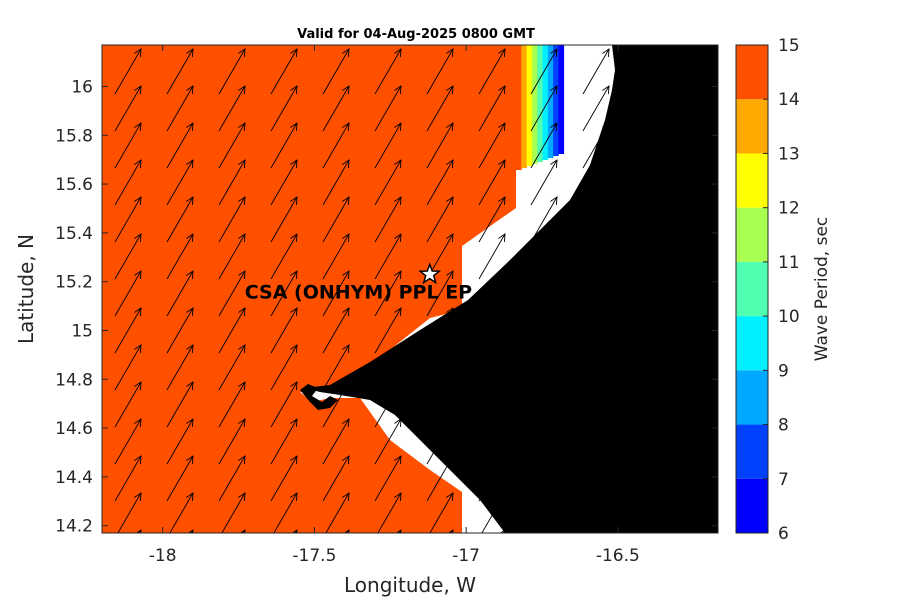 This screenshot has width=900, height=600. Describe the element at coordinates (82, 331) in the screenshot. I see `y-tick-label: 15` at that location.